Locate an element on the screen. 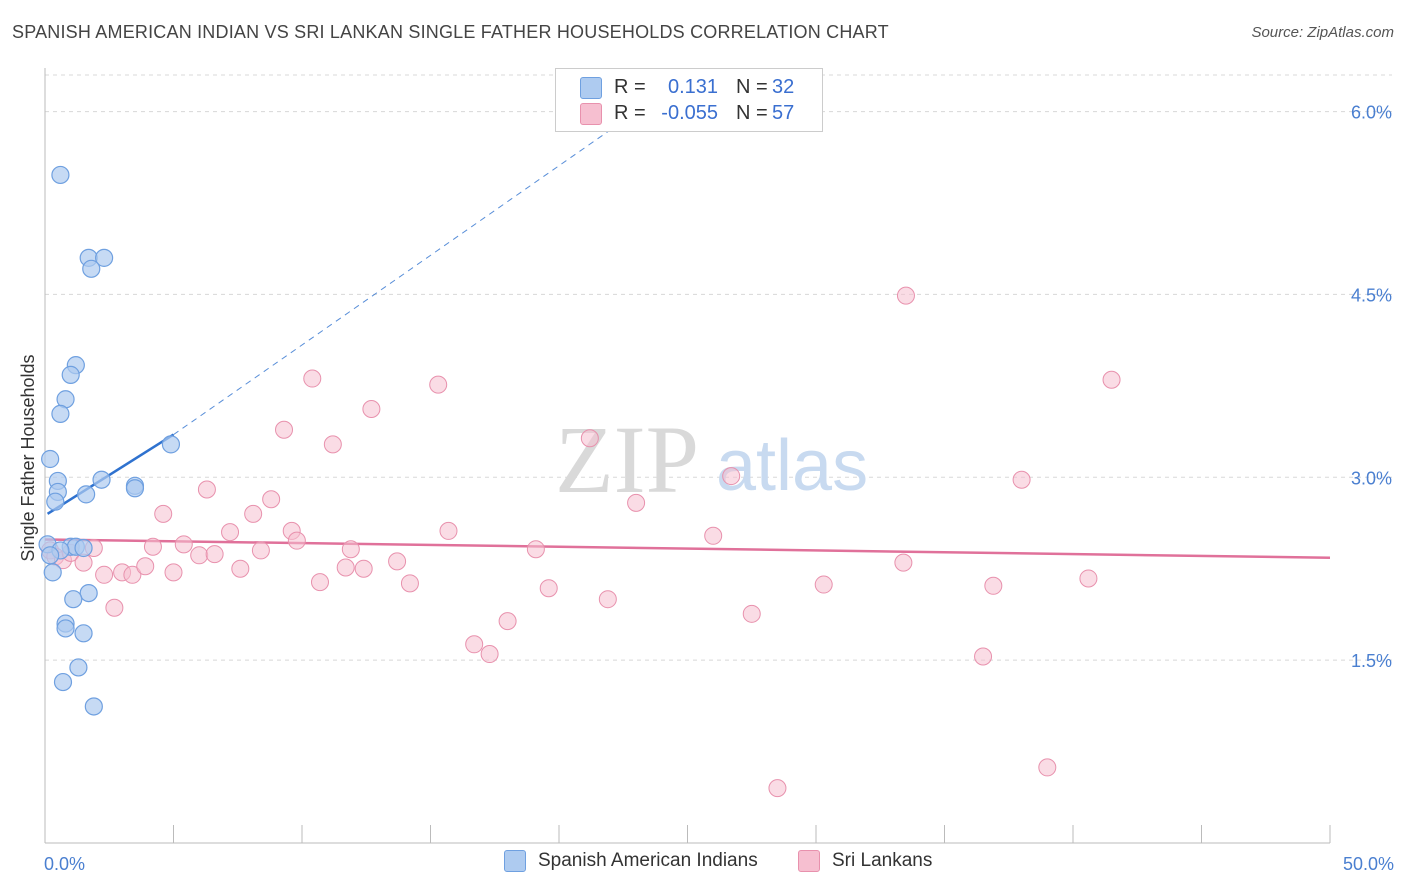 This screenshot has height=892, width=1406. legend-label: Sri Lankans is located at coordinates (882, 860).